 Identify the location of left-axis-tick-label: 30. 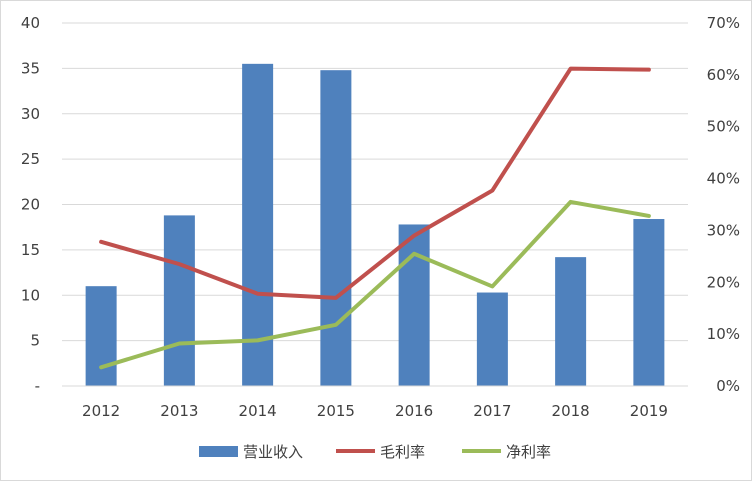
(30, 114).